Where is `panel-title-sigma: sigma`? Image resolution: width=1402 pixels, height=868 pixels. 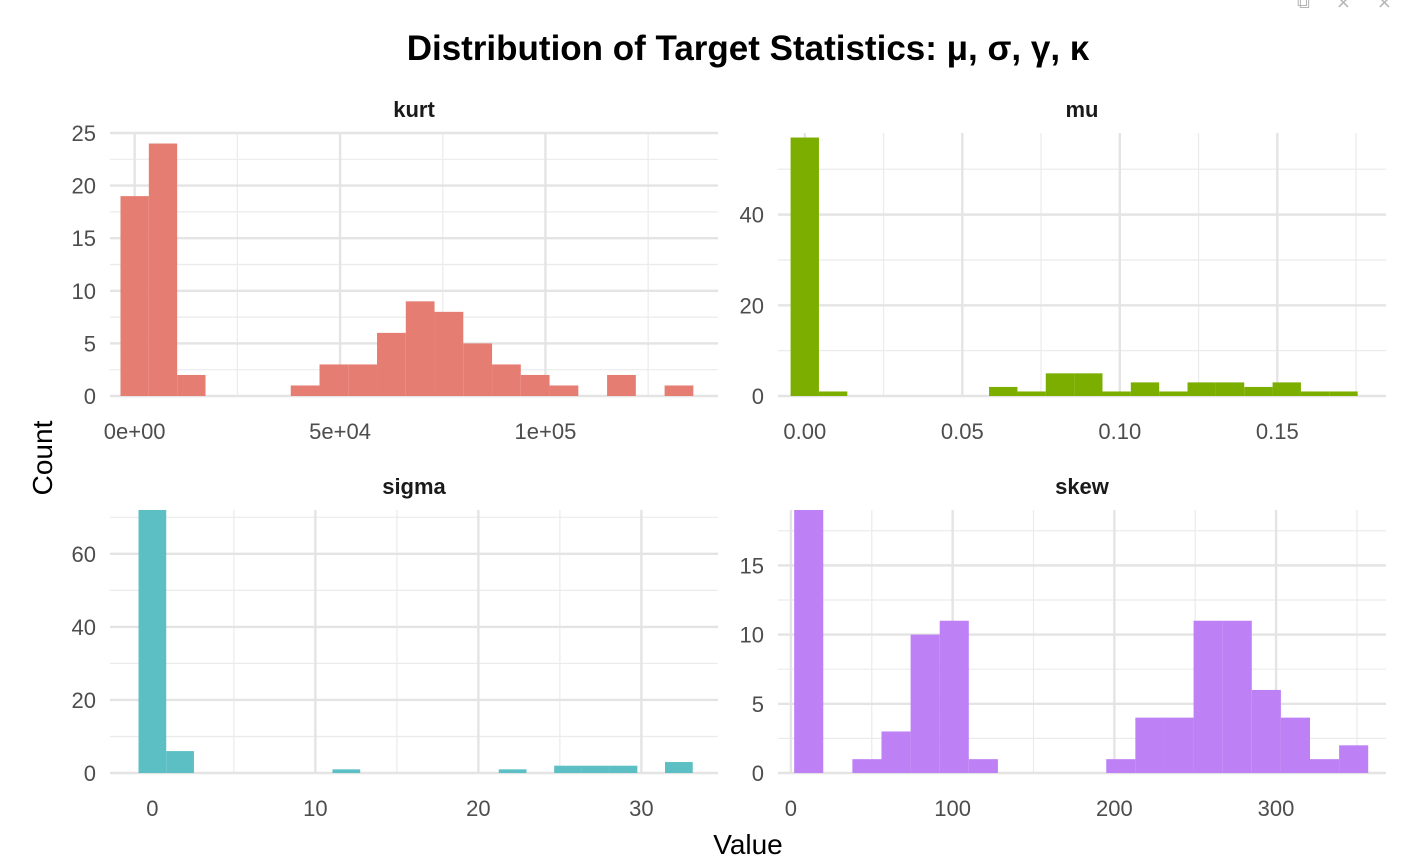
panel-title-sigma: sigma is located at coordinates (414, 486).